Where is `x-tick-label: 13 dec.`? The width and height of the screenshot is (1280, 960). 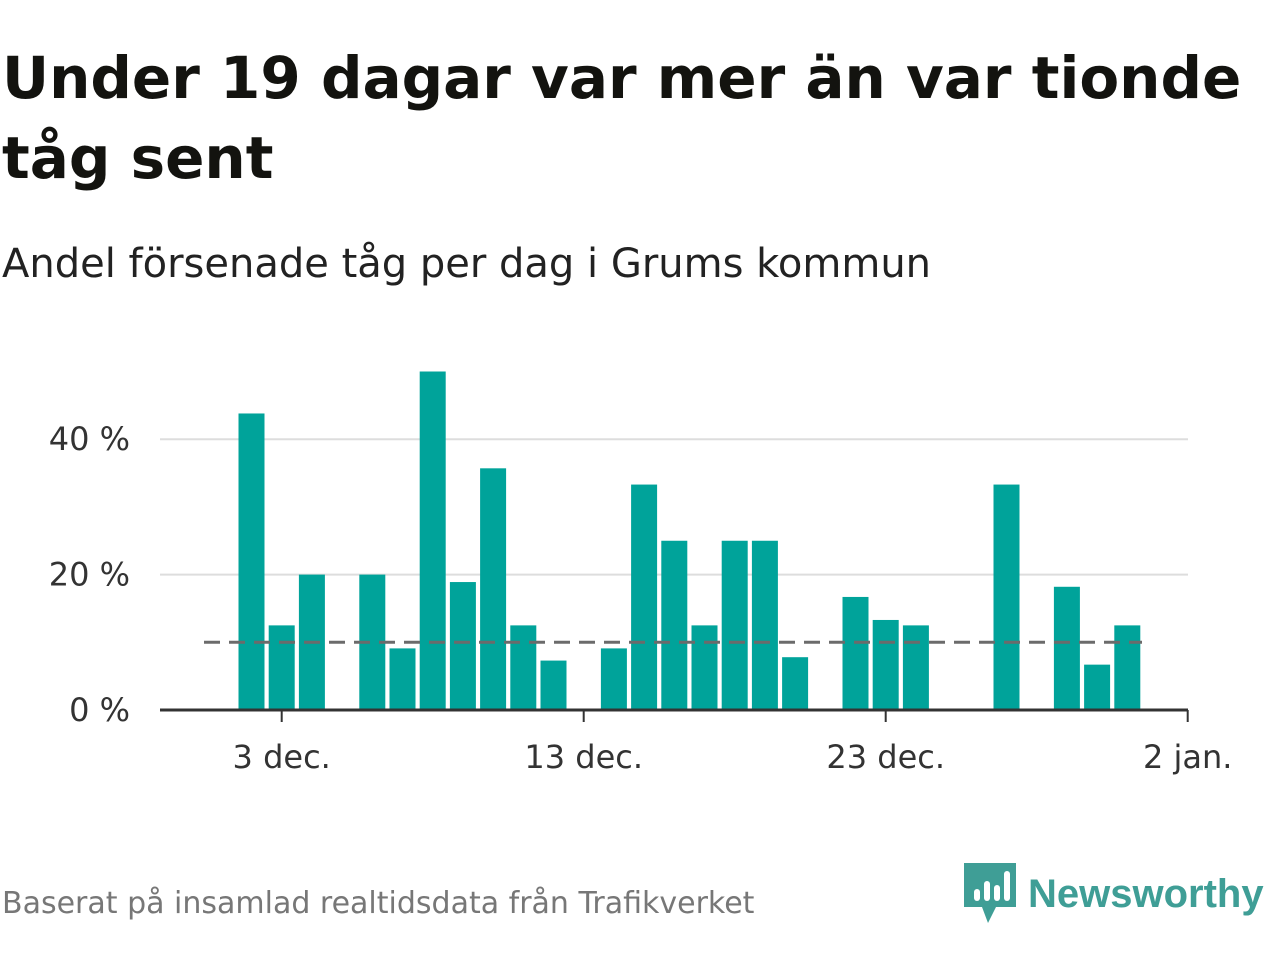
x-tick-label: 13 dec. is located at coordinates (583, 757).